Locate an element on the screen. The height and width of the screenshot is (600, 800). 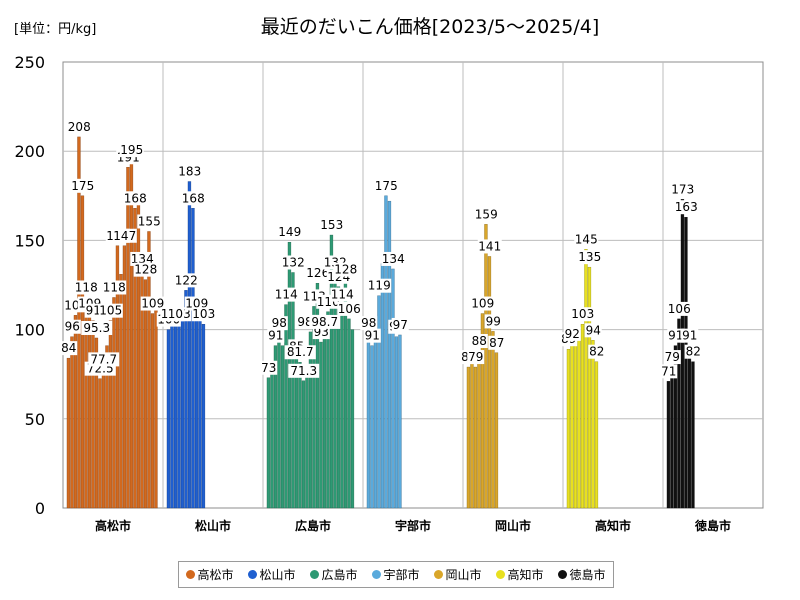
data-label: 119 is located at coordinates (379, 286).